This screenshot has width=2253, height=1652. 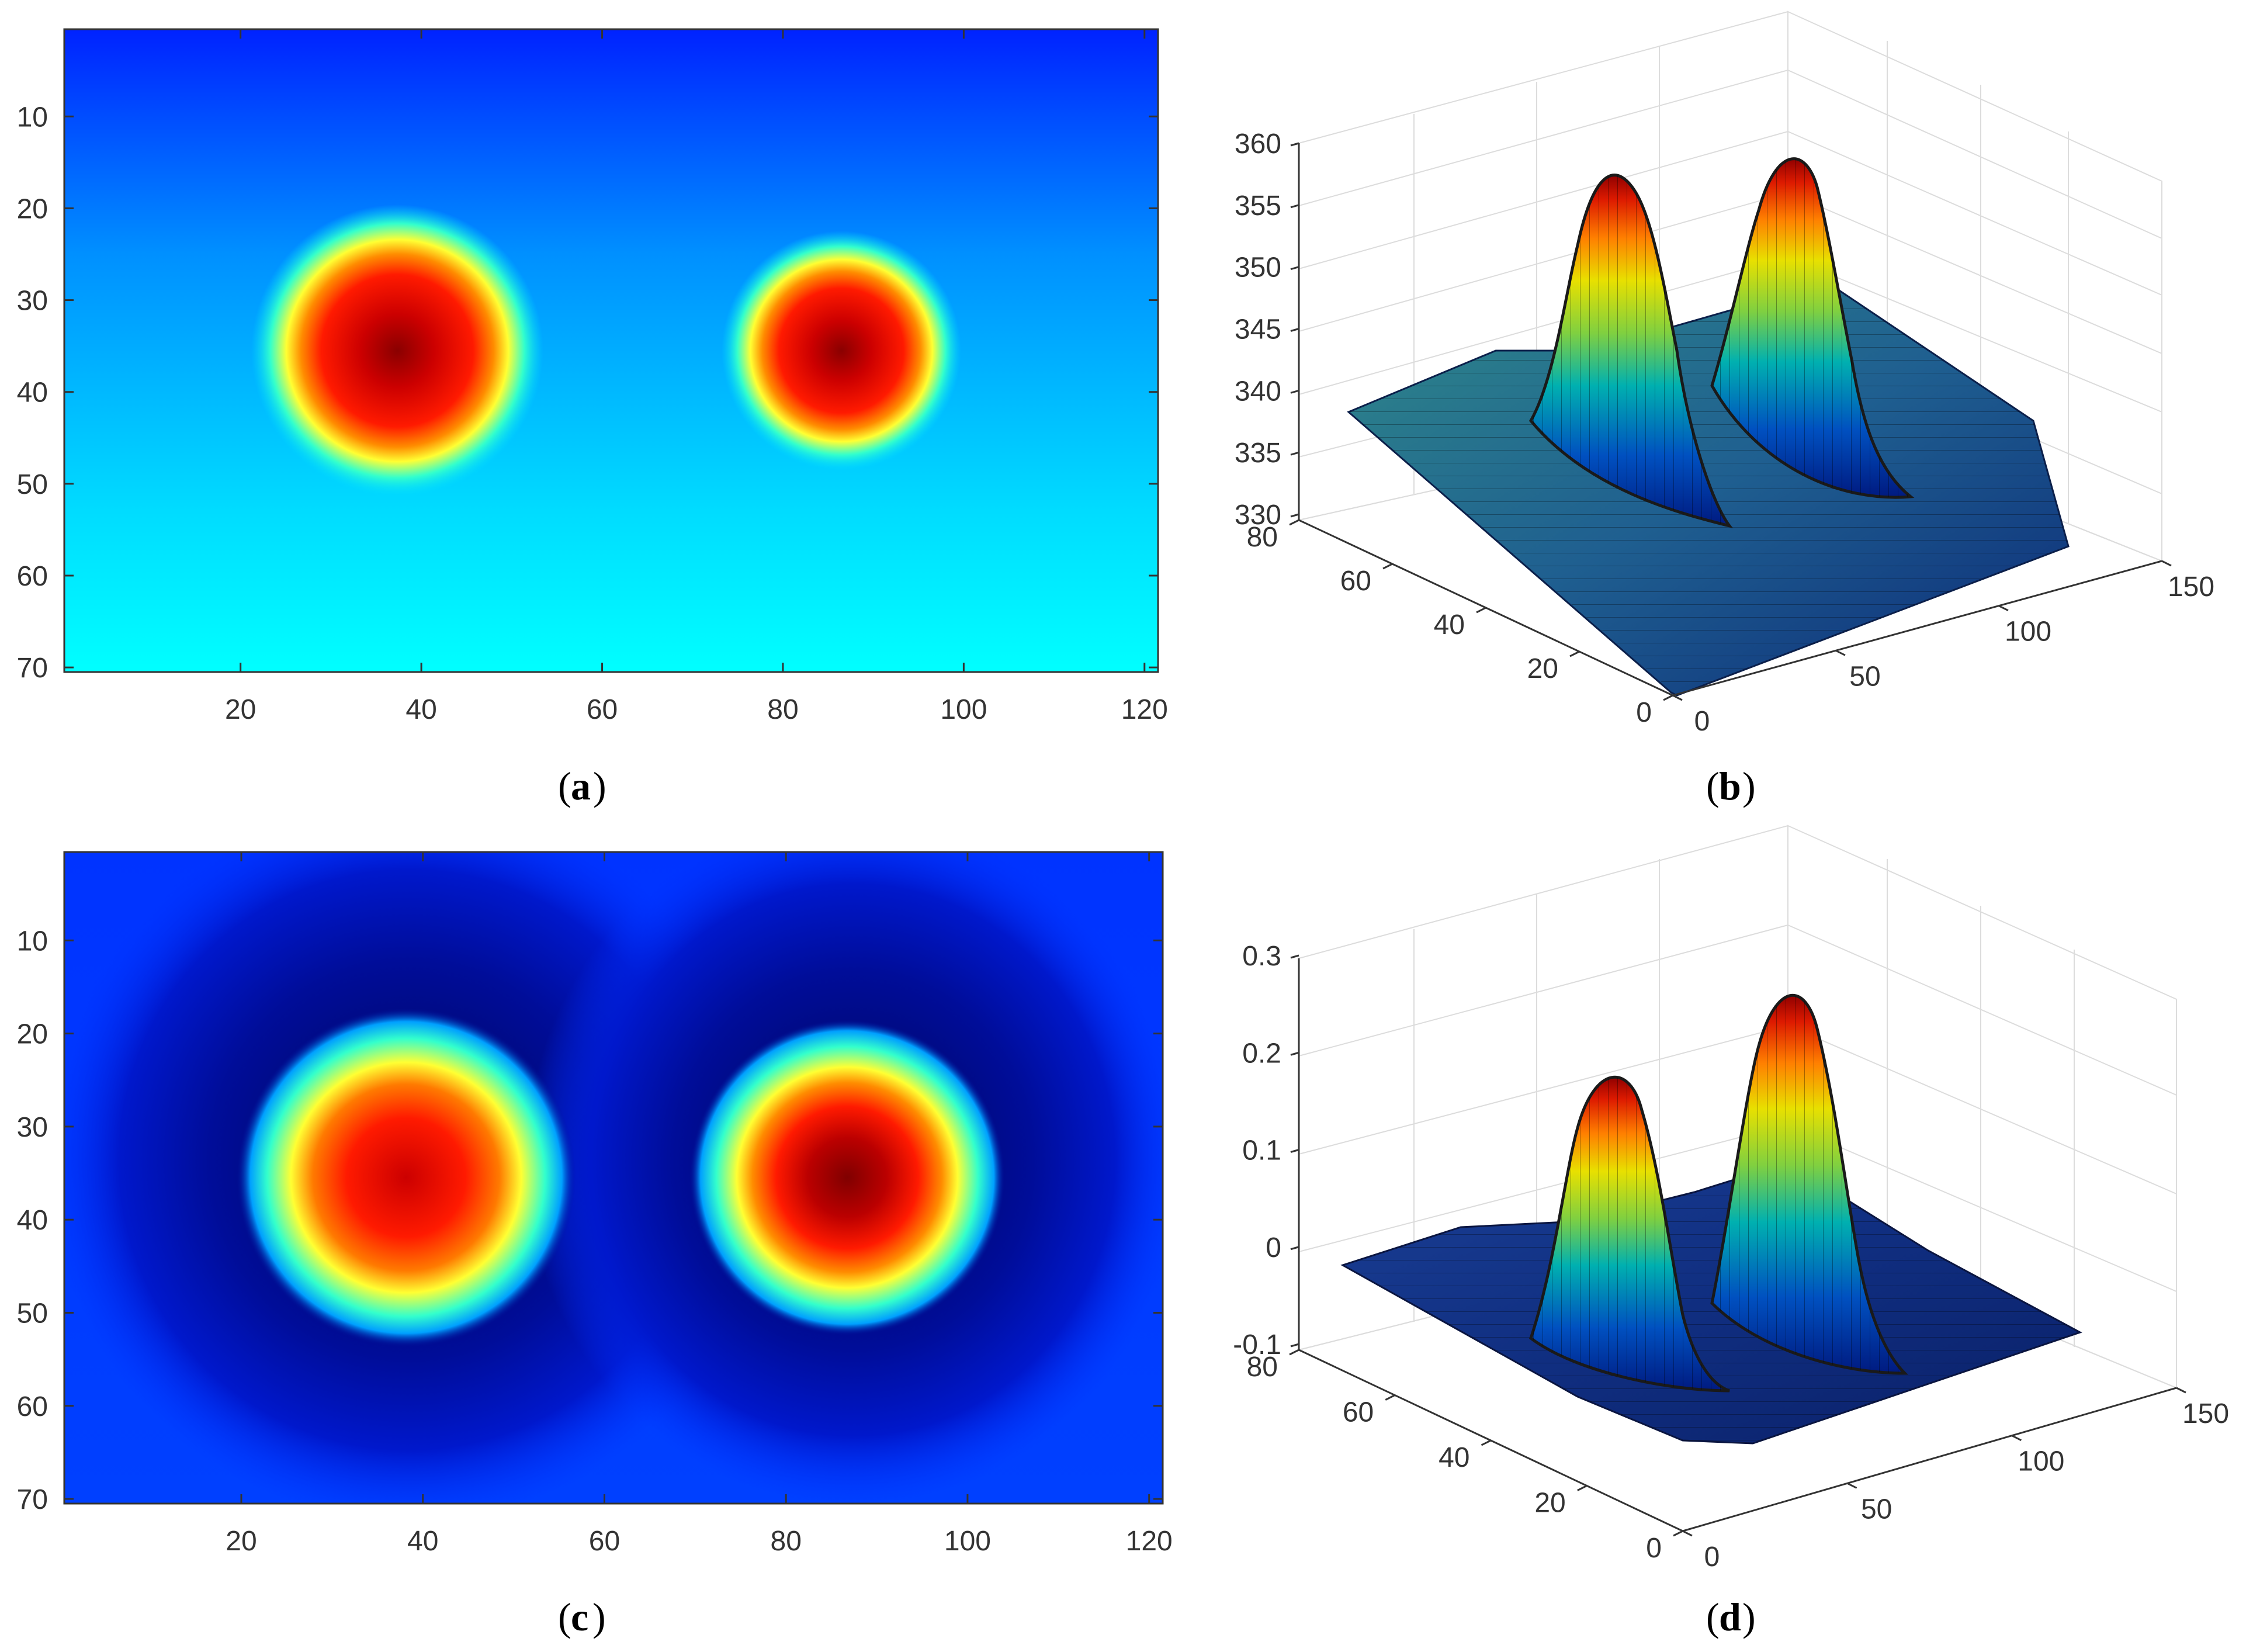 I want to click on caption-c: ( c ), so click(x=582, y=1617).